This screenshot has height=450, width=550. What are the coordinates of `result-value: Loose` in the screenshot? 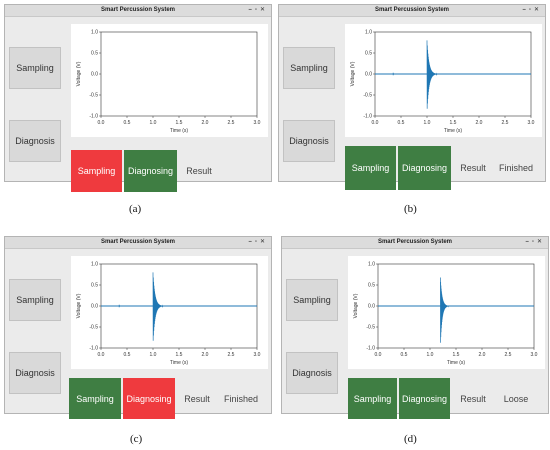 It's located at (516, 398).